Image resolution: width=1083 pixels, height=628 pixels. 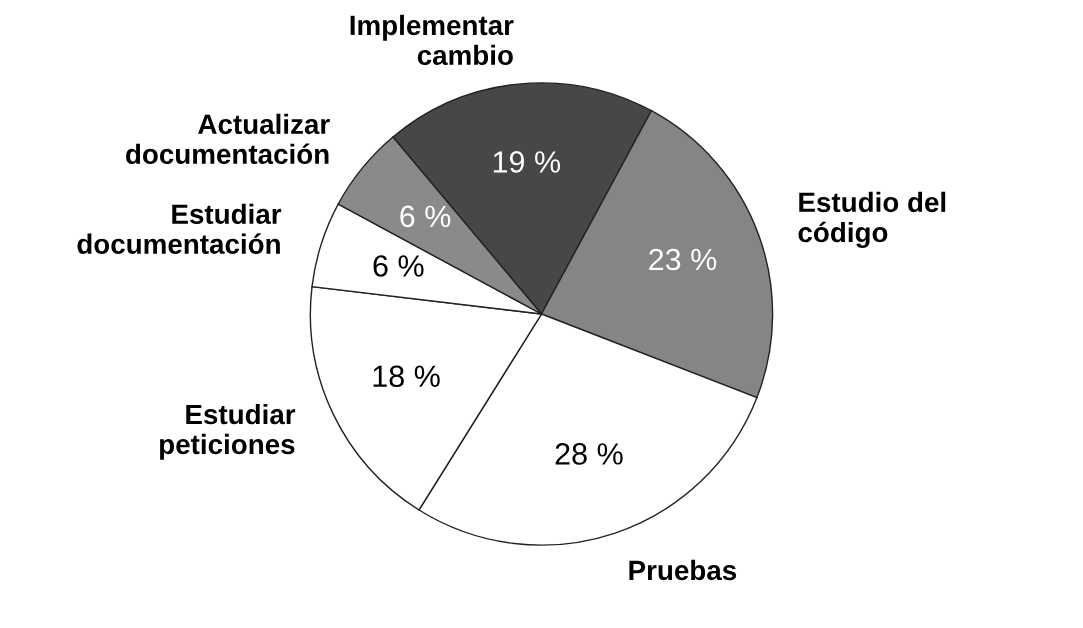 I want to click on slice-label: Estudiar documentación, so click(x=179, y=228).